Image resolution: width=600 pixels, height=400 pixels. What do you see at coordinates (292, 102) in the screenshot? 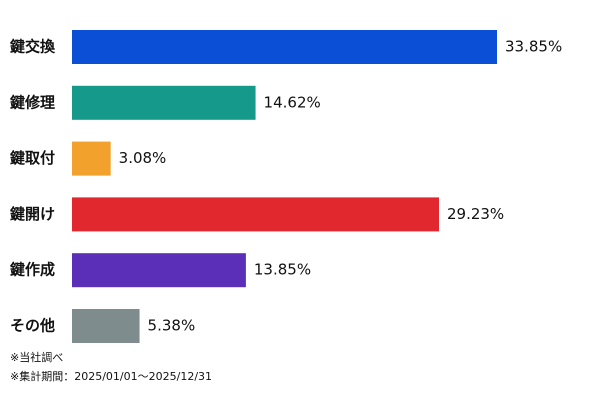
I see `value-label: 14.62%` at bounding box center [292, 102].